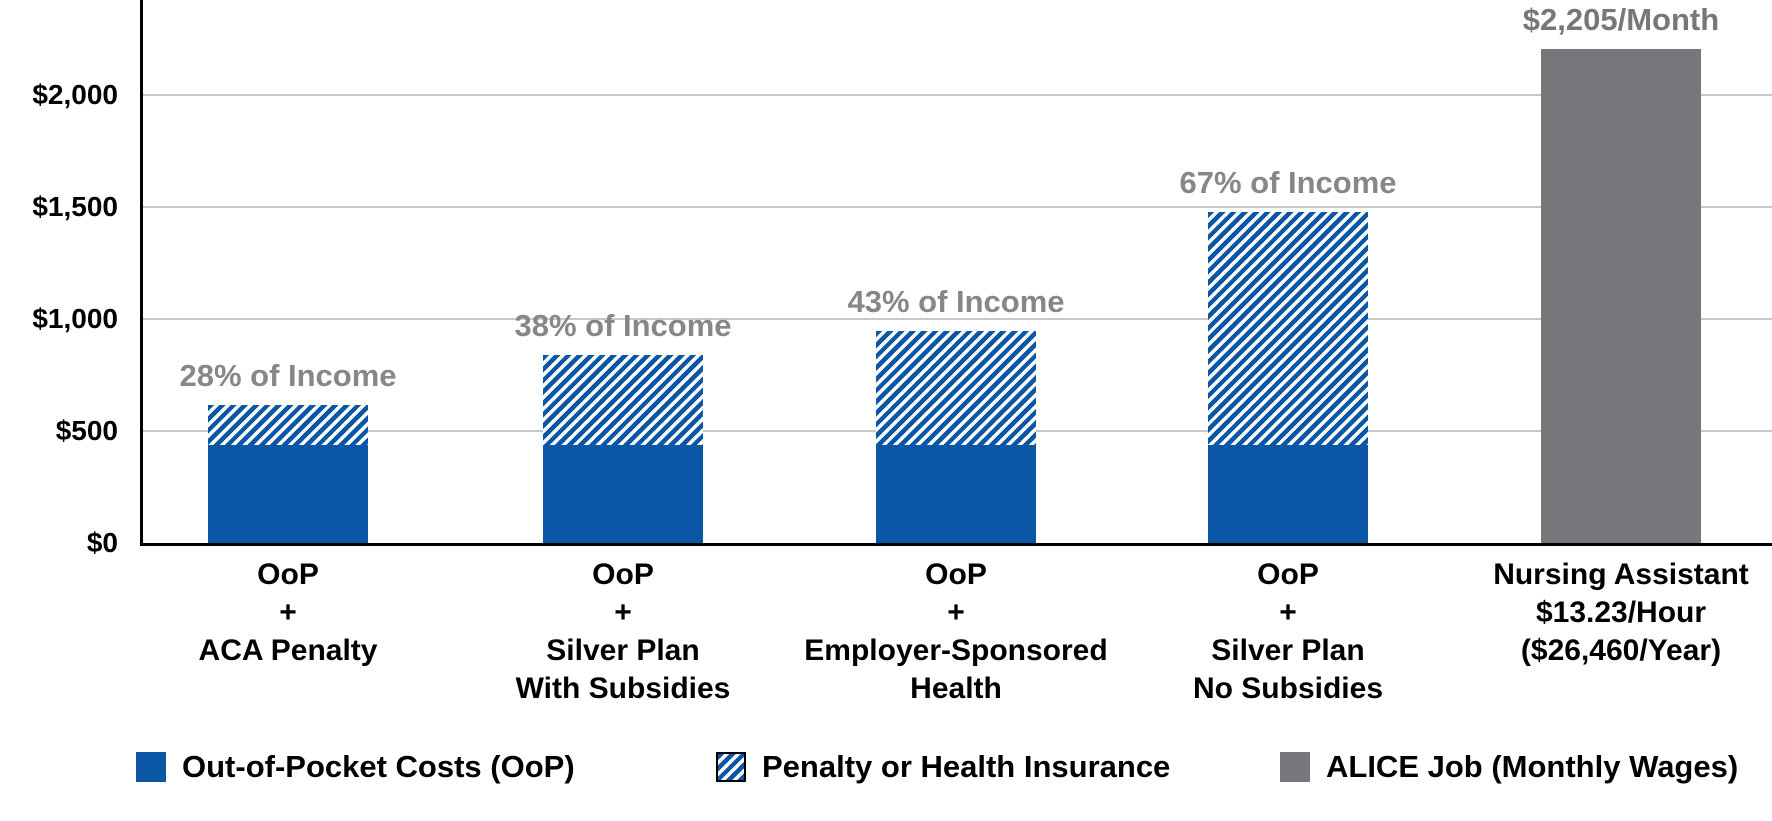 This screenshot has width=1772, height=821. I want to click on bar-annotation: 43% of Income, so click(956, 301).